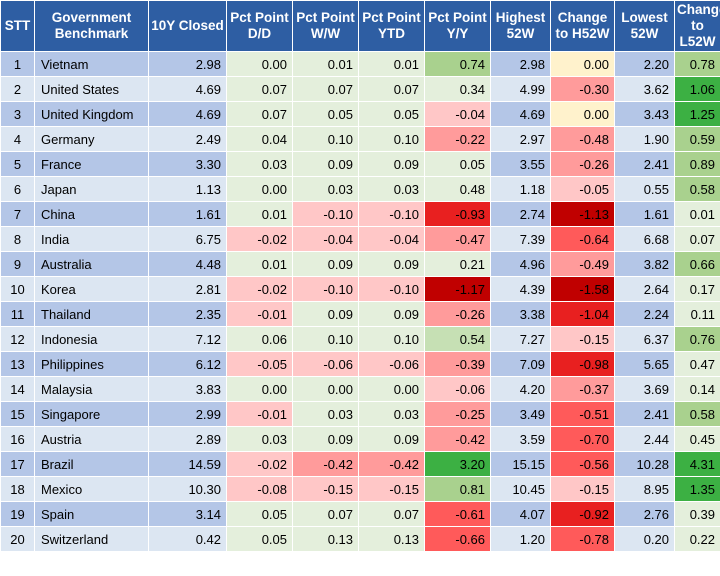  What do you see at coordinates (457, 114) in the screenshot?
I see `yy-cell: -0.04` at bounding box center [457, 114].